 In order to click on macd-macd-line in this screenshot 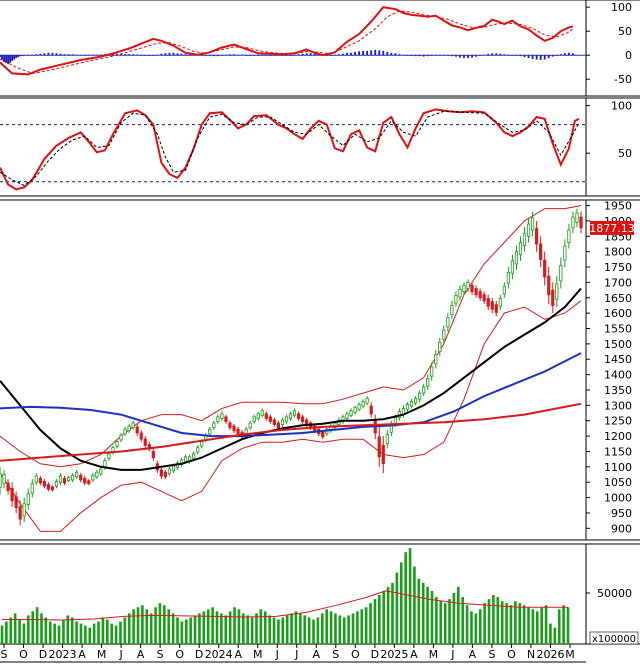, I will do `click(287, 41)`.